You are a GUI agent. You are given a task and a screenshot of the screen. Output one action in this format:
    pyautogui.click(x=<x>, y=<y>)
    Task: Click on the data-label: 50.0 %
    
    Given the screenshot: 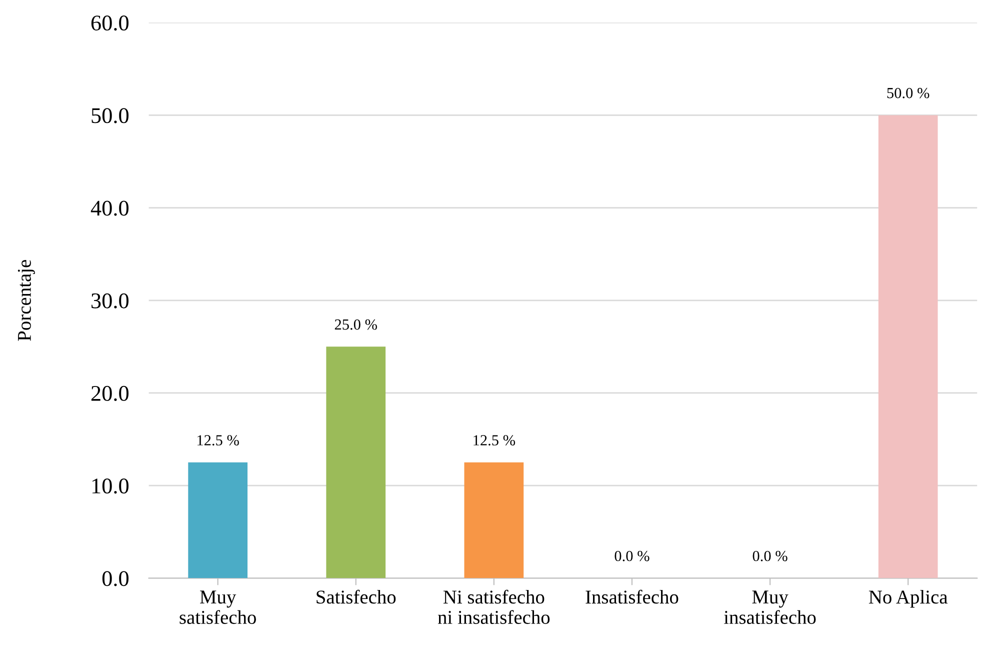 What is the action you would take?
    pyautogui.click(x=908, y=93)
    